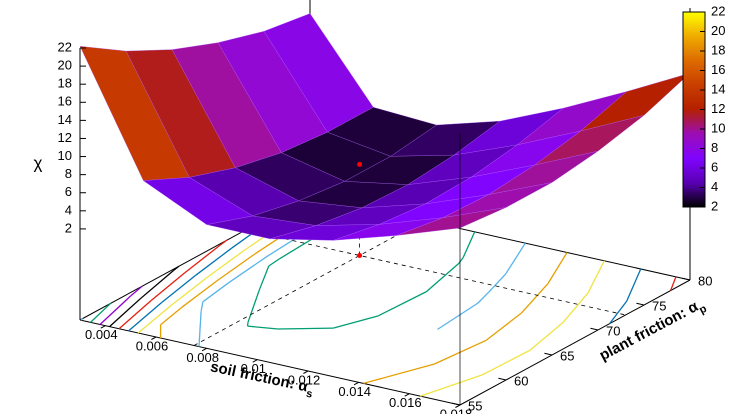 The height and width of the screenshot is (414, 750). Describe the element at coordinates (68, 227) in the screenshot. I see `z-tick-label: 2` at that location.